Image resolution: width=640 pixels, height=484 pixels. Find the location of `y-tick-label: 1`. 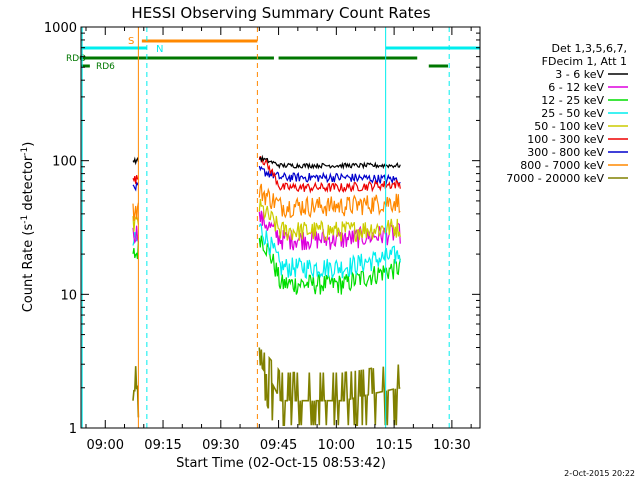

y-tick-label: 1 is located at coordinates (73, 429).